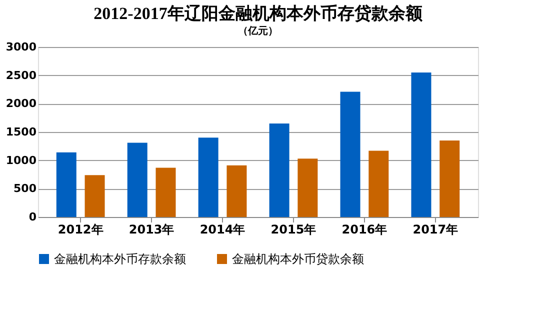 This screenshot has height=331, width=535. Describe the element at coordinates (21, 132) in the screenshot. I see `y-tick-label: 1500` at that location.